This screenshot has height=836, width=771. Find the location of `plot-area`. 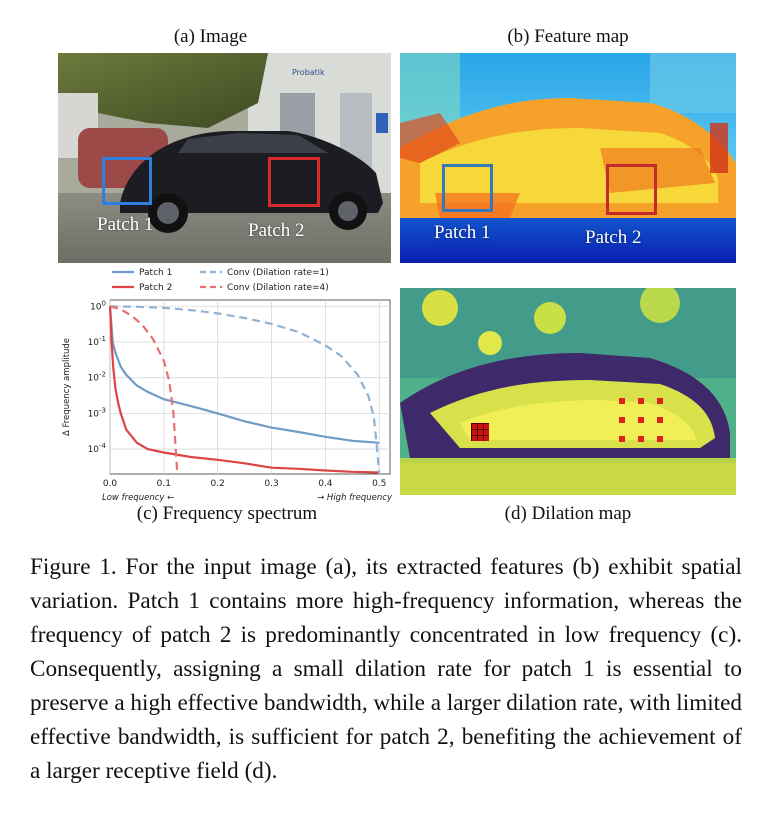

plot-area is located at coordinates (250, 387).